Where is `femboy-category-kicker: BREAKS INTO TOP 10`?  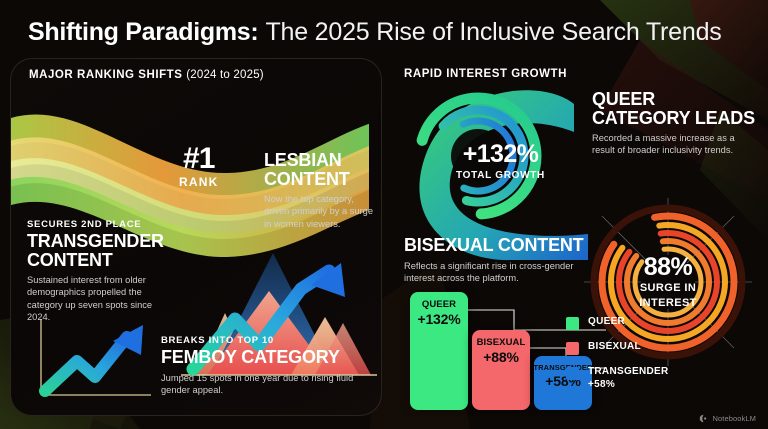
femboy-category-kicker: BREAKS INTO TOP 10 is located at coordinates (217, 340).